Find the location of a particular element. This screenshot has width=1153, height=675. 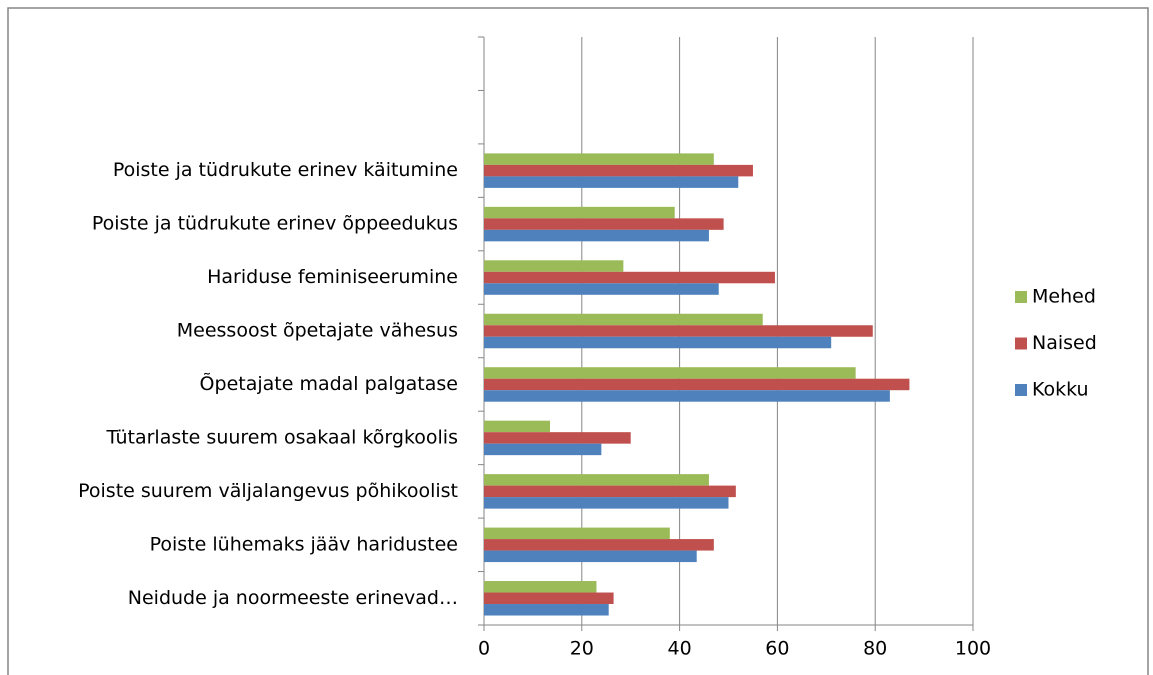

y-tick-label: Poiste lühemaks jääv haridustee is located at coordinates (304, 544).